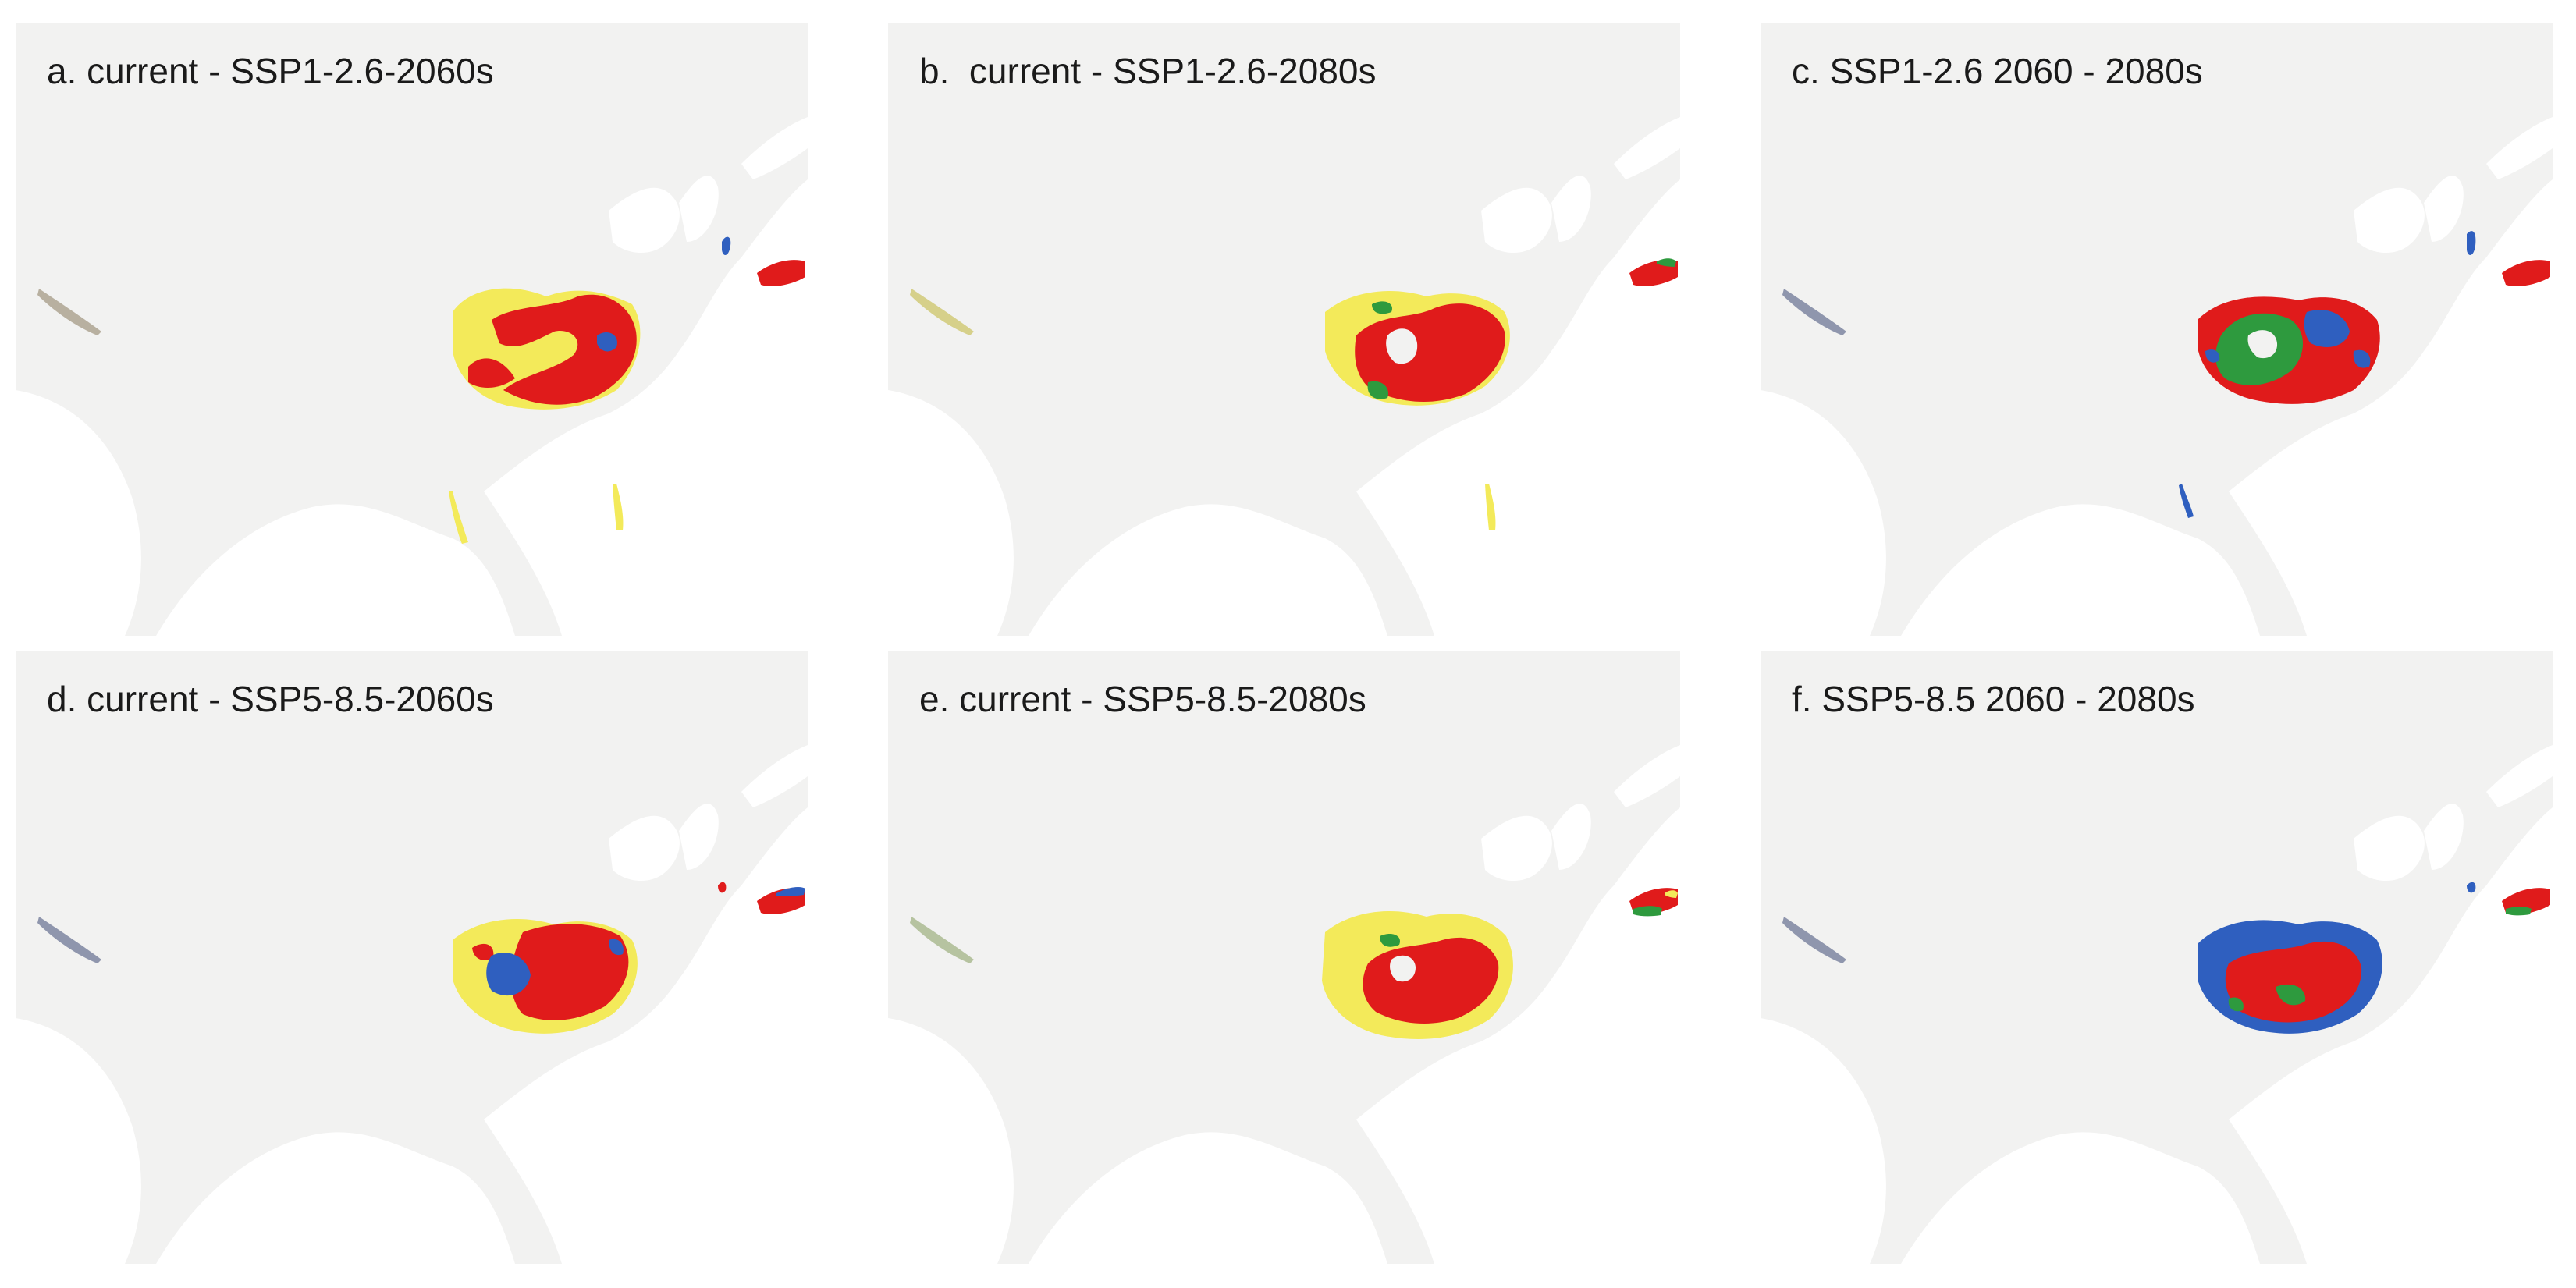 The image size is (2576, 1288). I want to click on map-panel-c: c. SSP1-2.6 2060 - 2080s, so click(2157, 329).